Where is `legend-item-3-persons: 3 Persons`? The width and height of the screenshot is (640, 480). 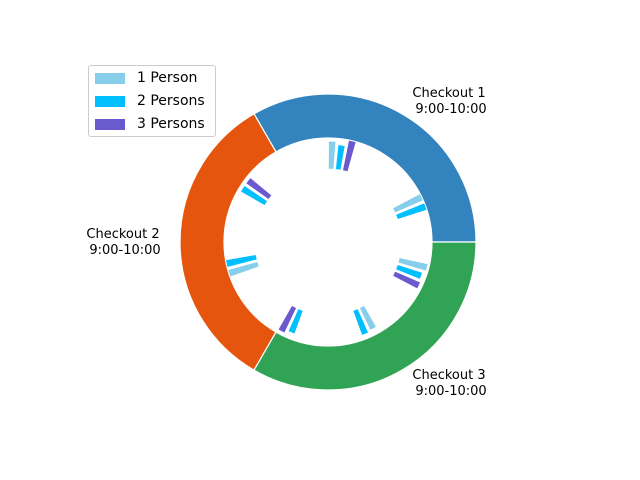 legend-item-3-persons: 3 Persons is located at coordinates (150, 124).